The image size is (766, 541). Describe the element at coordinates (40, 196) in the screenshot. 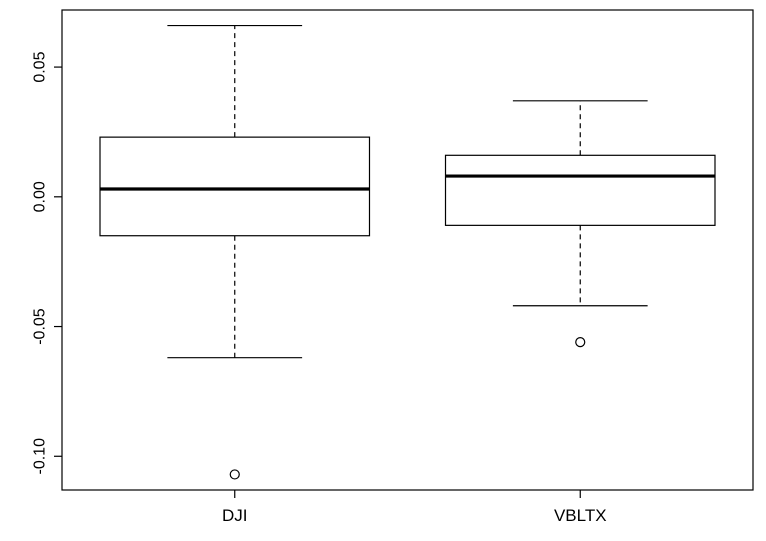

I see `y-tick-label: 0.00` at that location.